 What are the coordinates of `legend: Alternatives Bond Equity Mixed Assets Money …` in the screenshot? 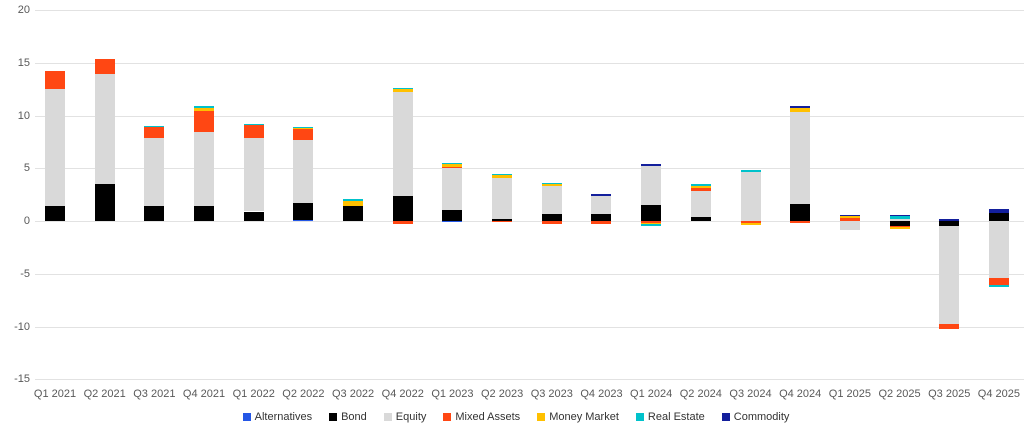 It's located at (516, 417).